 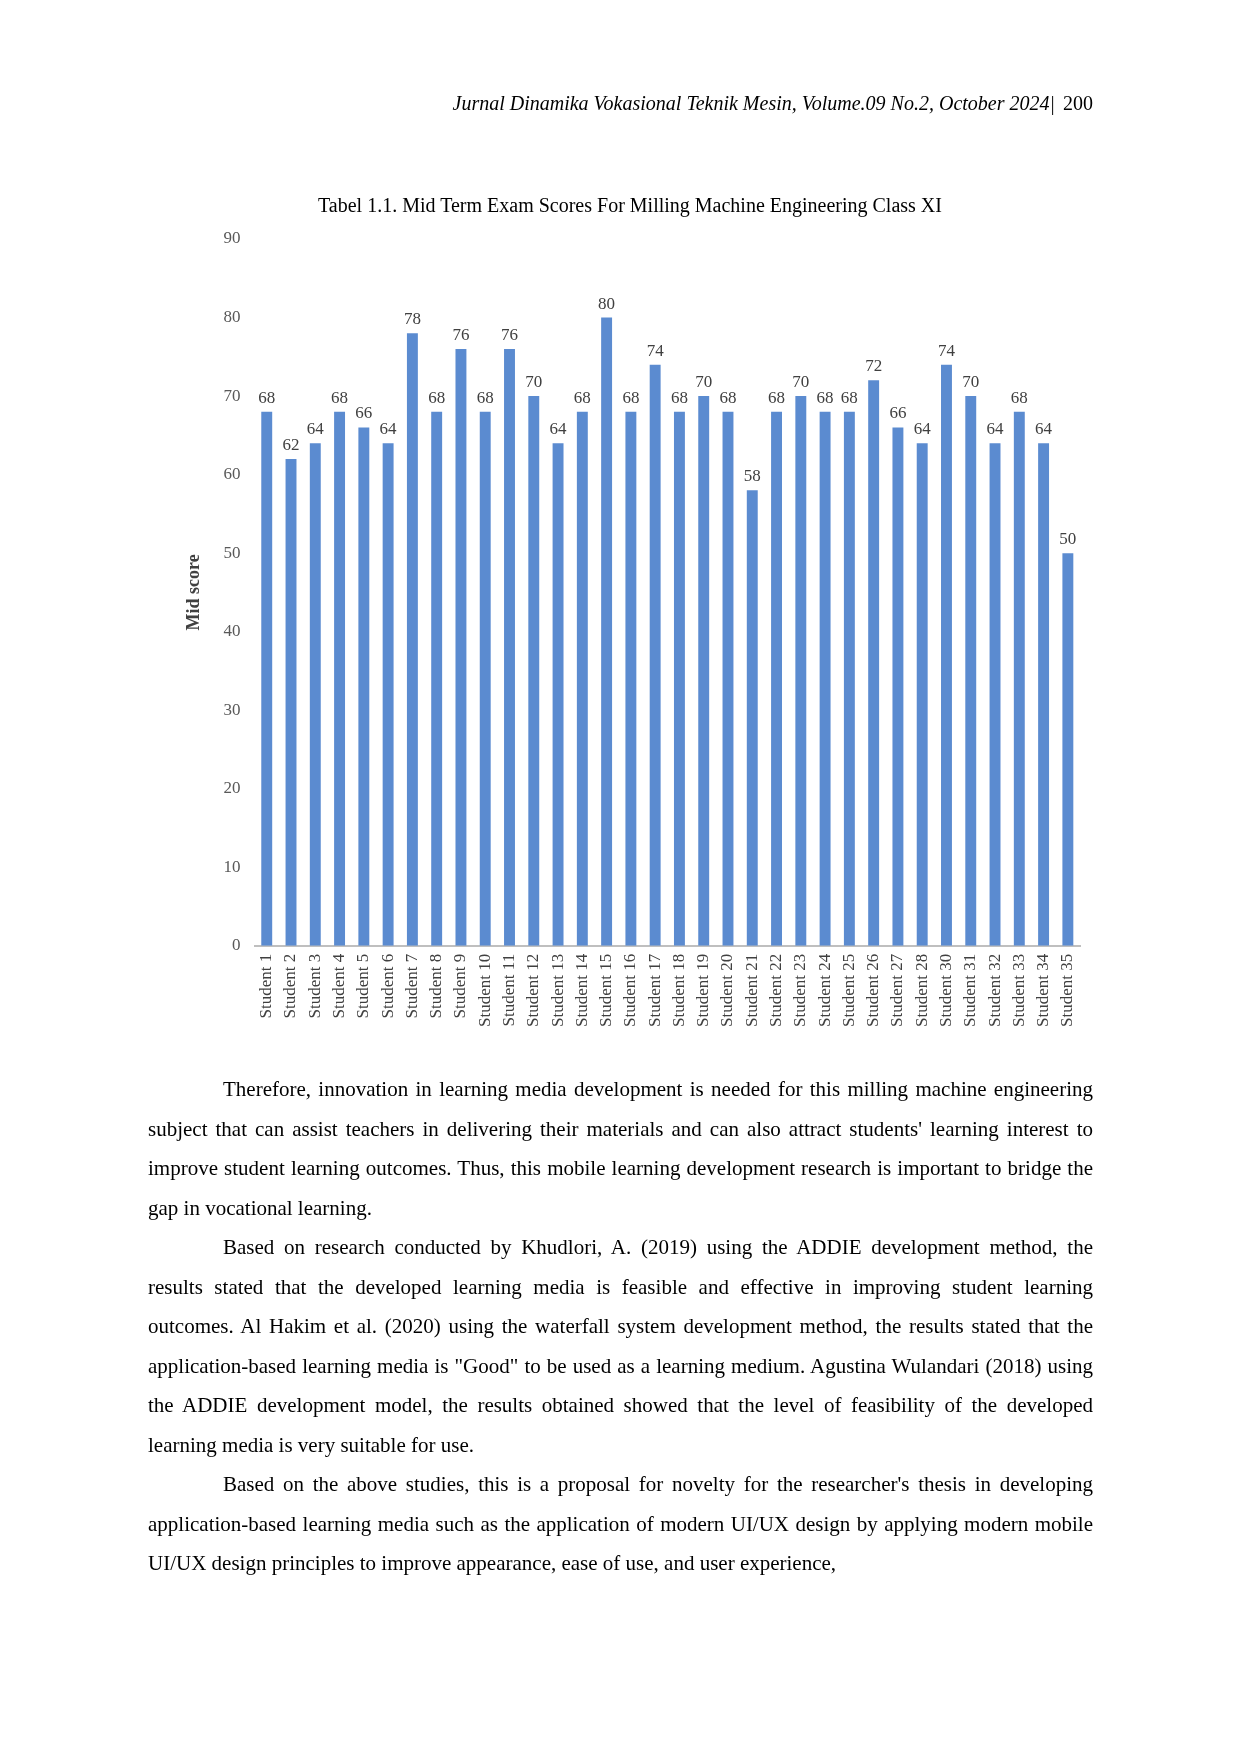 I want to click on x-tick-label: Student 16, so click(x=630, y=990).